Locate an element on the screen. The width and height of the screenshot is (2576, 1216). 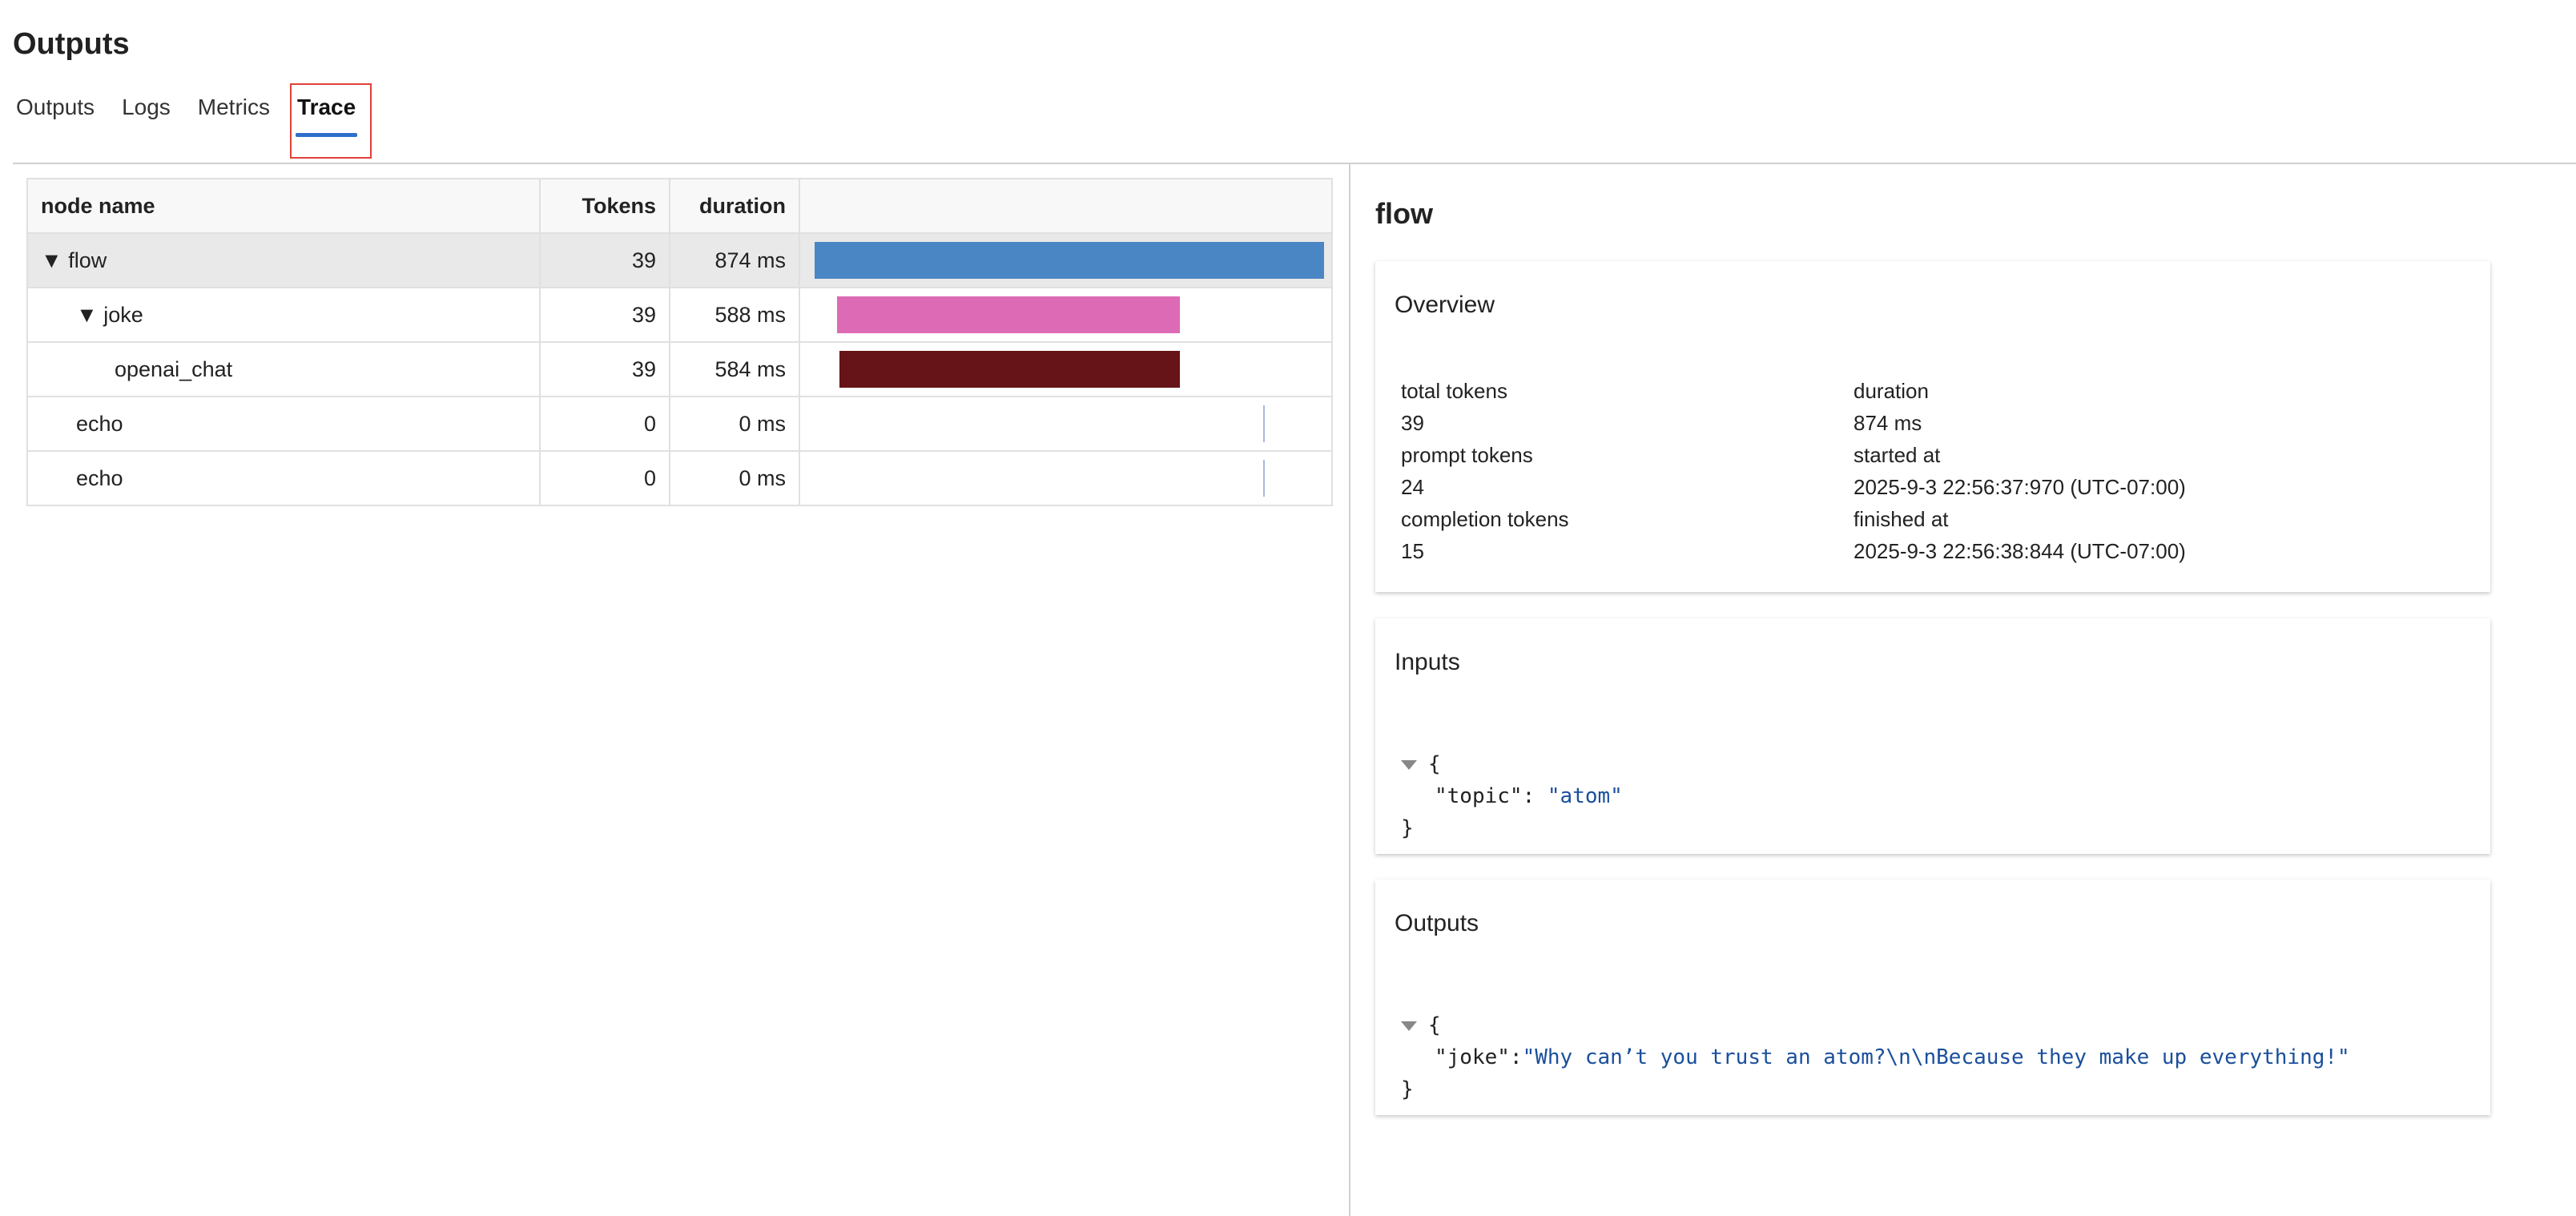
panel-splitter is located at coordinates (1349, 690).